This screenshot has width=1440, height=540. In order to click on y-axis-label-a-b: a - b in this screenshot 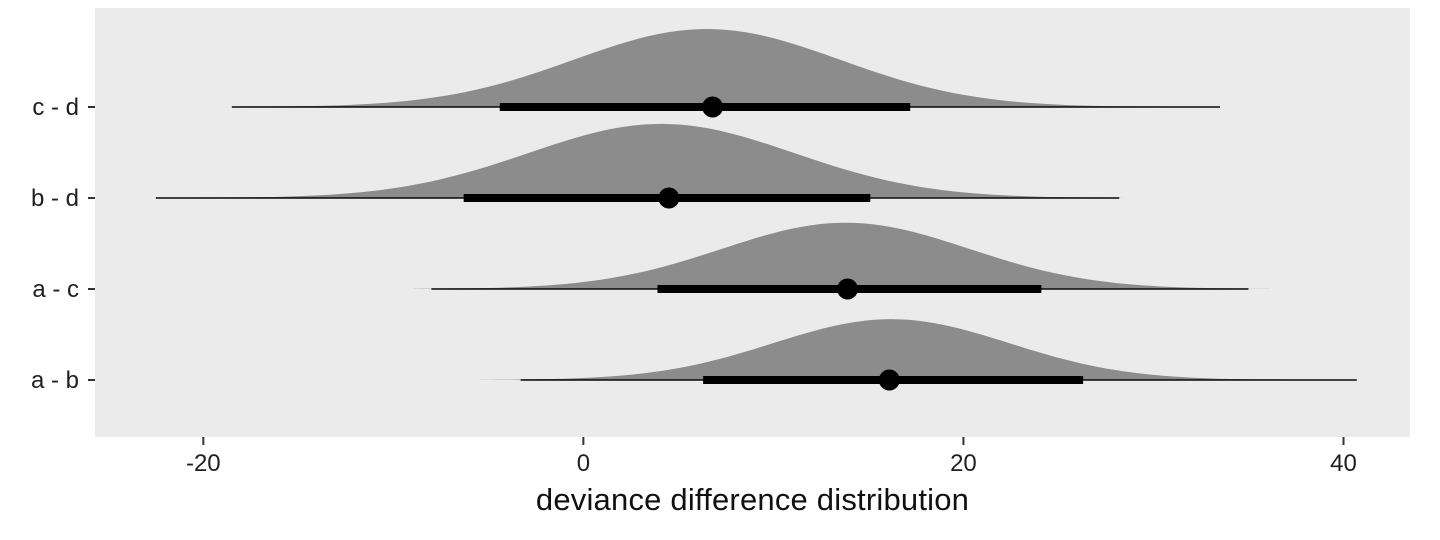, I will do `click(55, 380)`.